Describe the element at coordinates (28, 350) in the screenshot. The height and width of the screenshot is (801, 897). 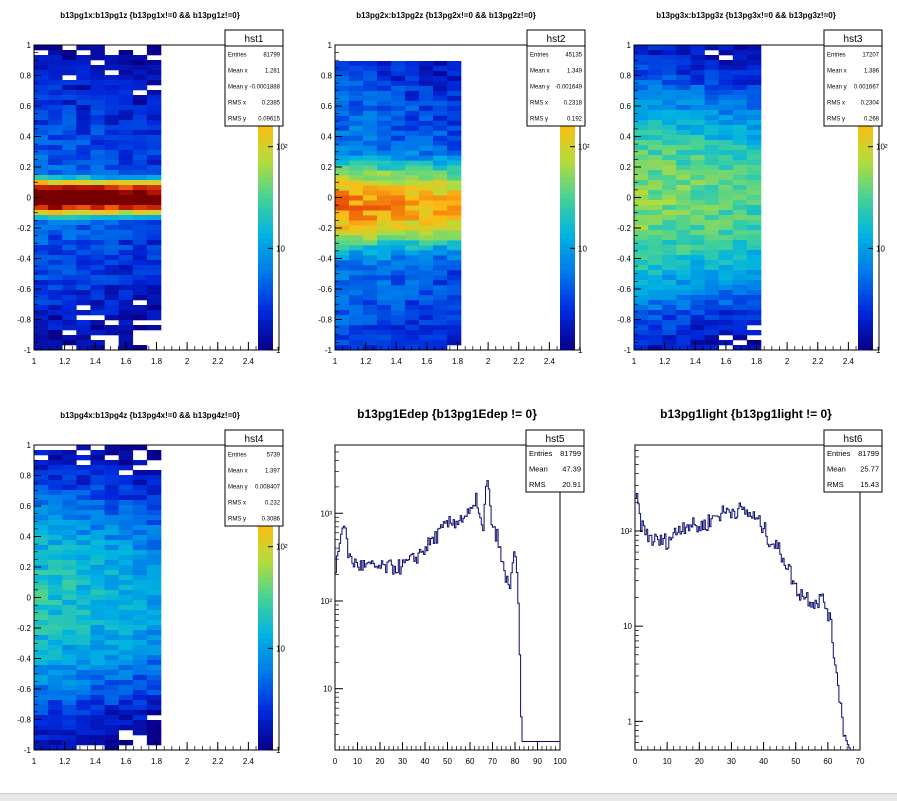
I see `y-tick-label: -1` at that location.